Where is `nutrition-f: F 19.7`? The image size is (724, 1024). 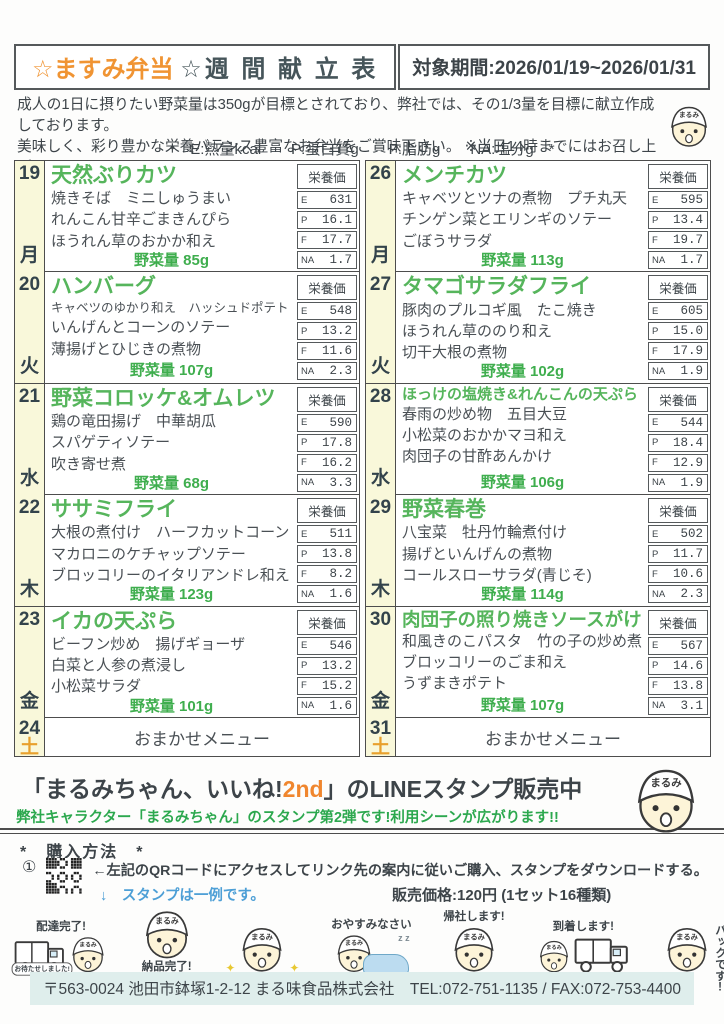
nutrition-f: F 19.7 is located at coordinates (678, 240).